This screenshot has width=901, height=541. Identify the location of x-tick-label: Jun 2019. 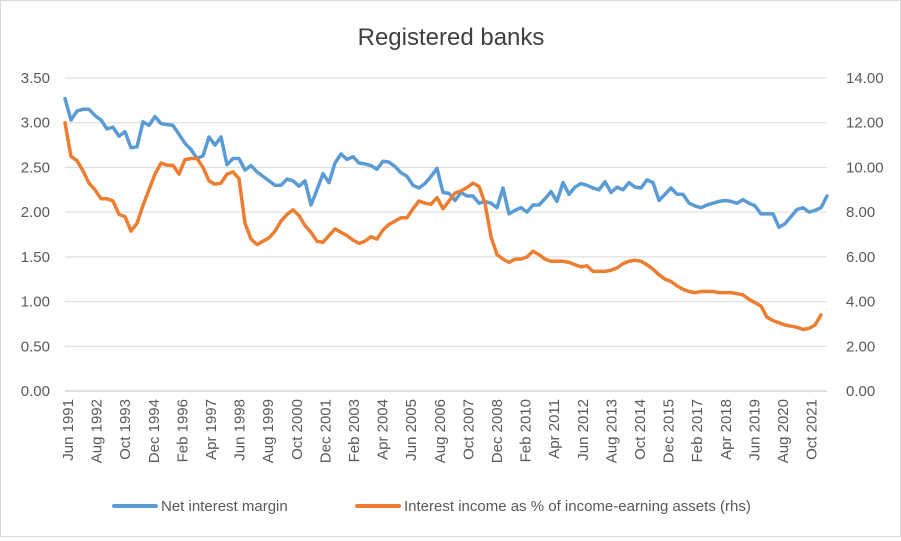
(754, 430).